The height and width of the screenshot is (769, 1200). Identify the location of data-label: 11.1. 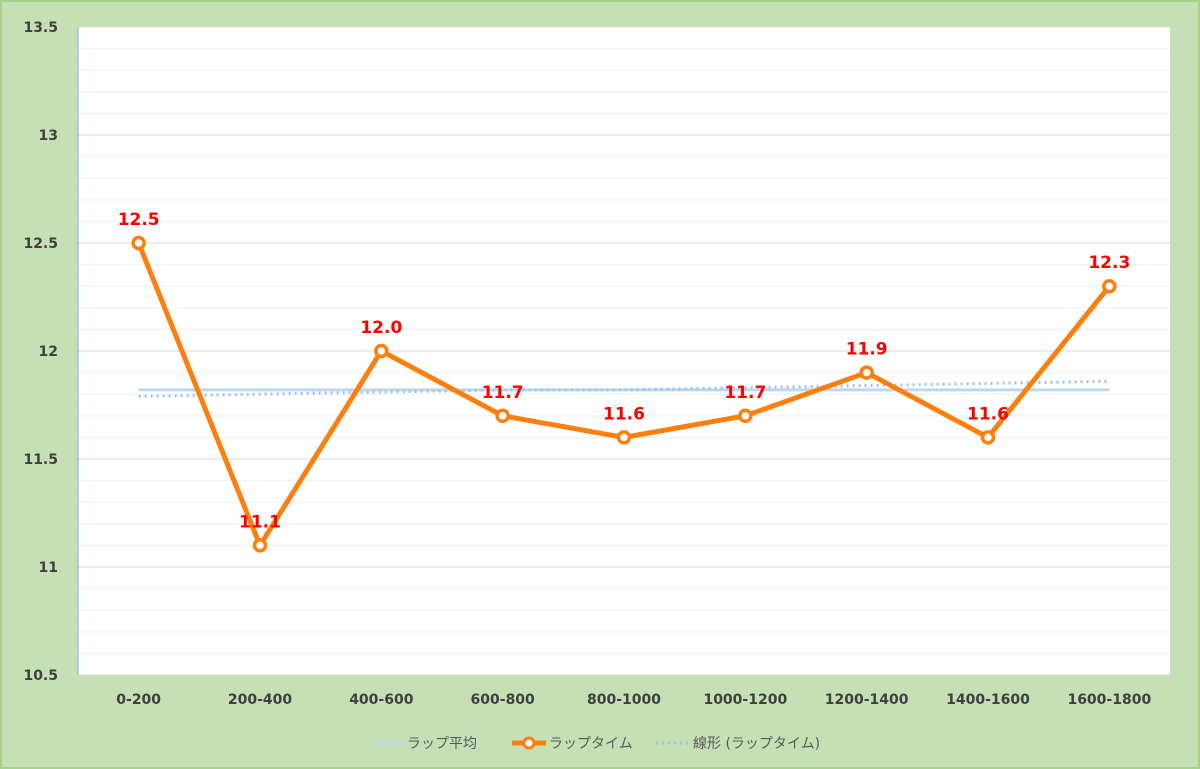
(260, 522).